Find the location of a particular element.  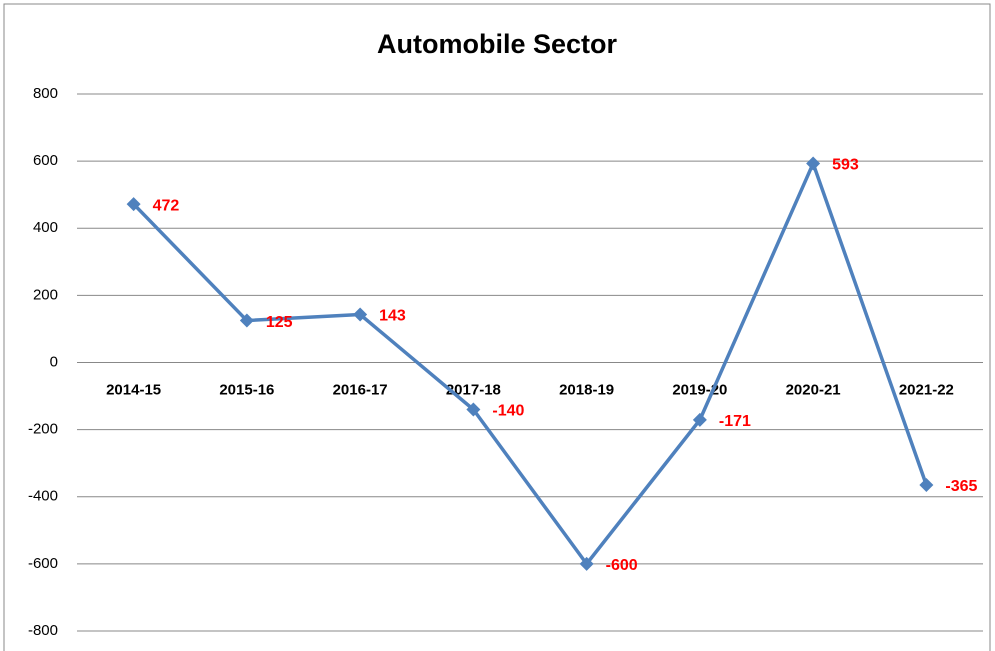

x-tick-label: 2019-20 is located at coordinates (699, 389).